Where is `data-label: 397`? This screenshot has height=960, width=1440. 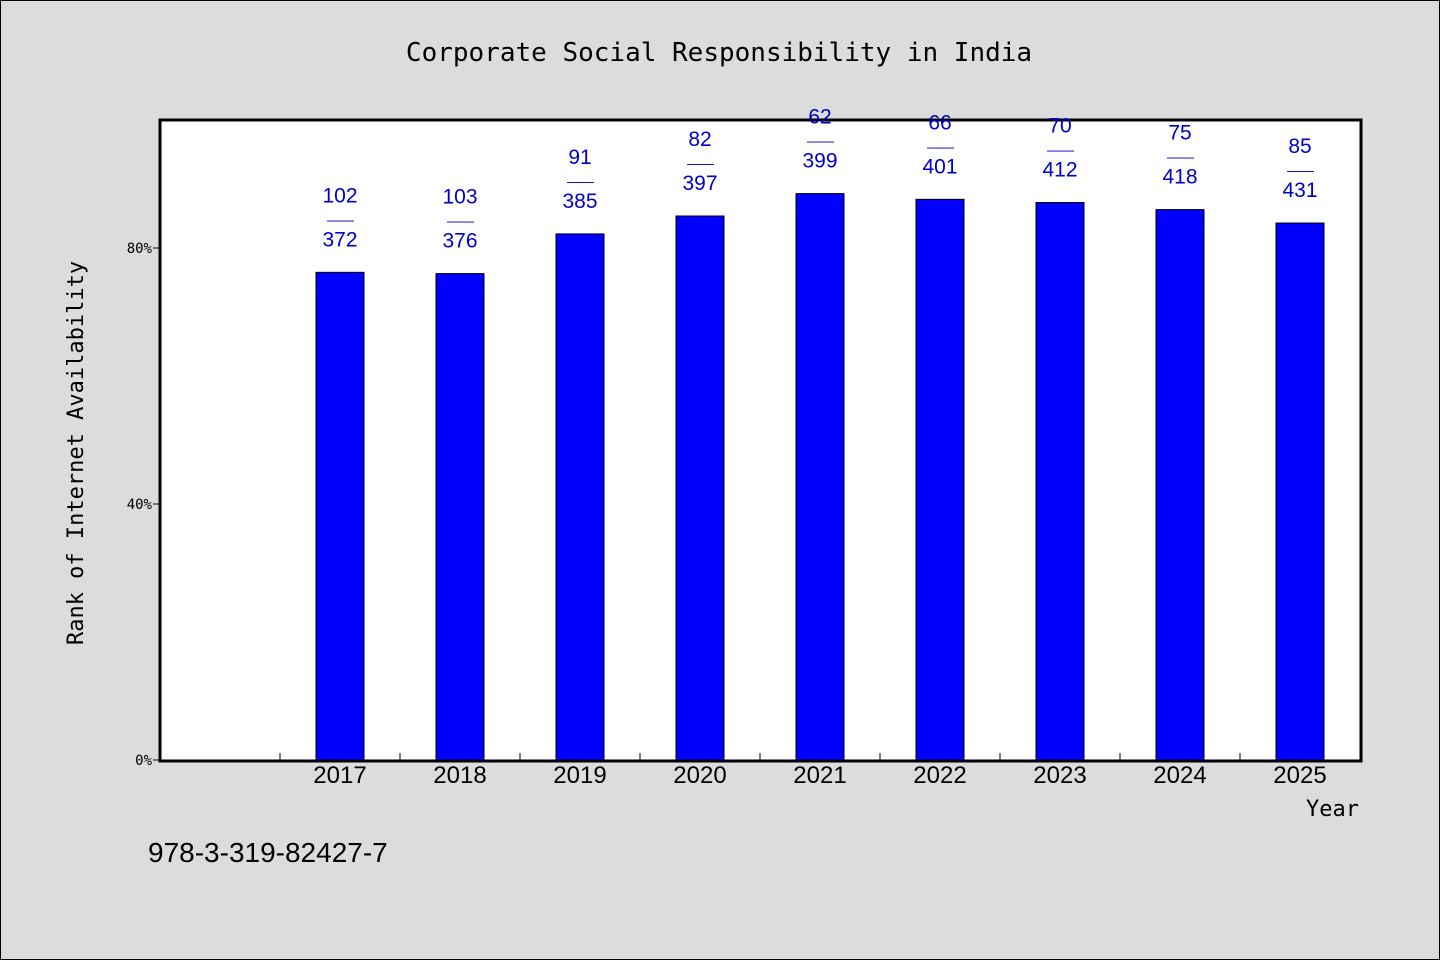 data-label: 397 is located at coordinates (699, 183).